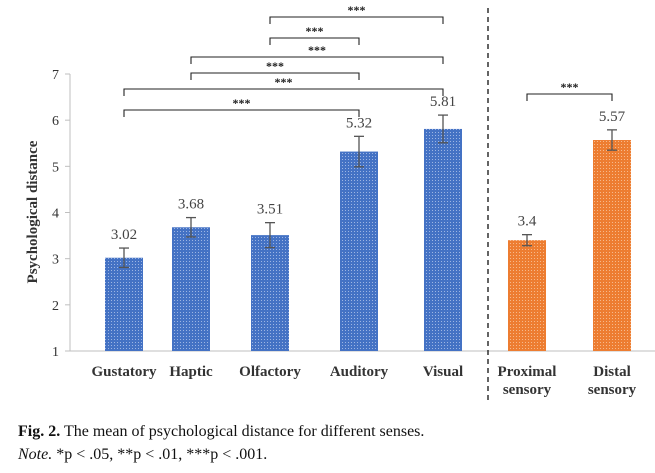 This screenshot has width=655, height=473. I want to click on data-label: 3.02, so click(124, 235).